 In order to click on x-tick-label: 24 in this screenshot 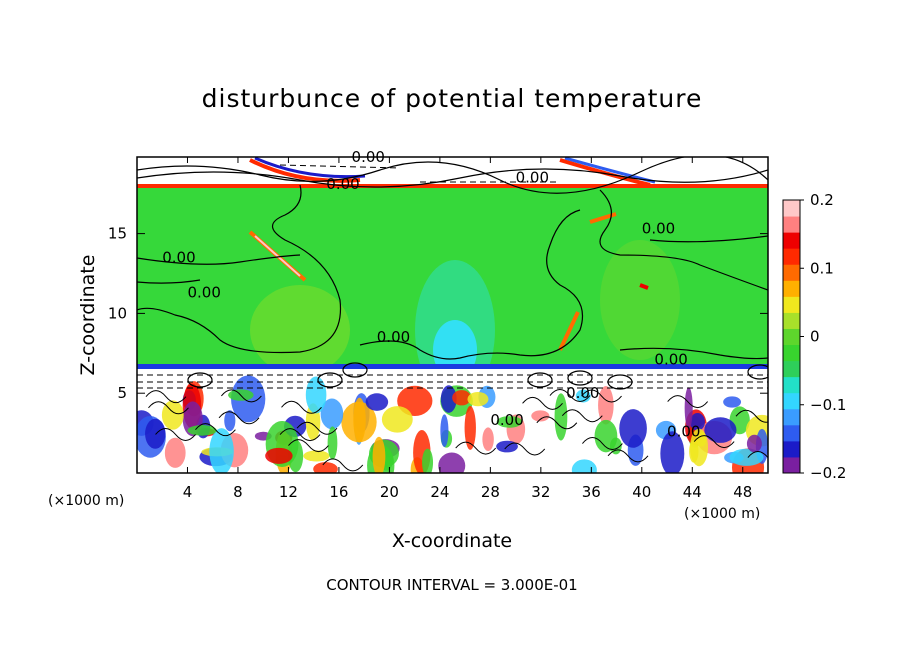, I will do `click(439, 492)`.